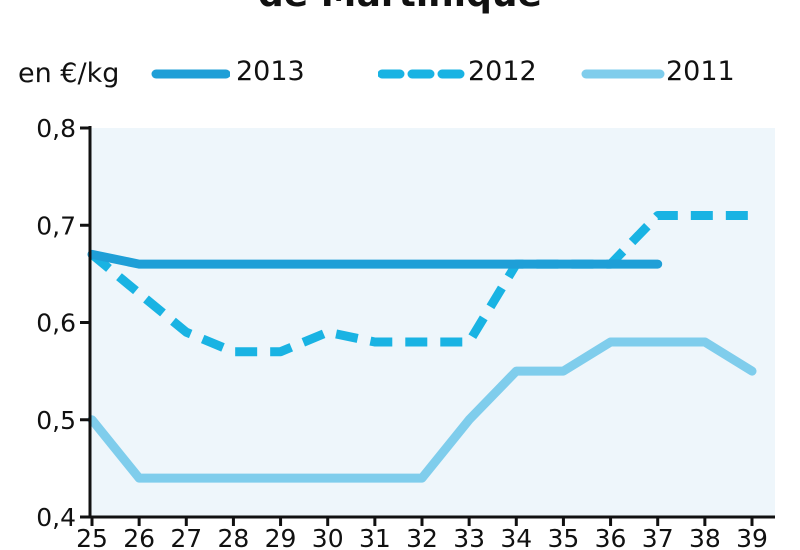 This screenshot has width=800, height=550. Describe the element at coordinates (56, 225) in the screenshot. I see `y-tick-label: 0,7` at that location.